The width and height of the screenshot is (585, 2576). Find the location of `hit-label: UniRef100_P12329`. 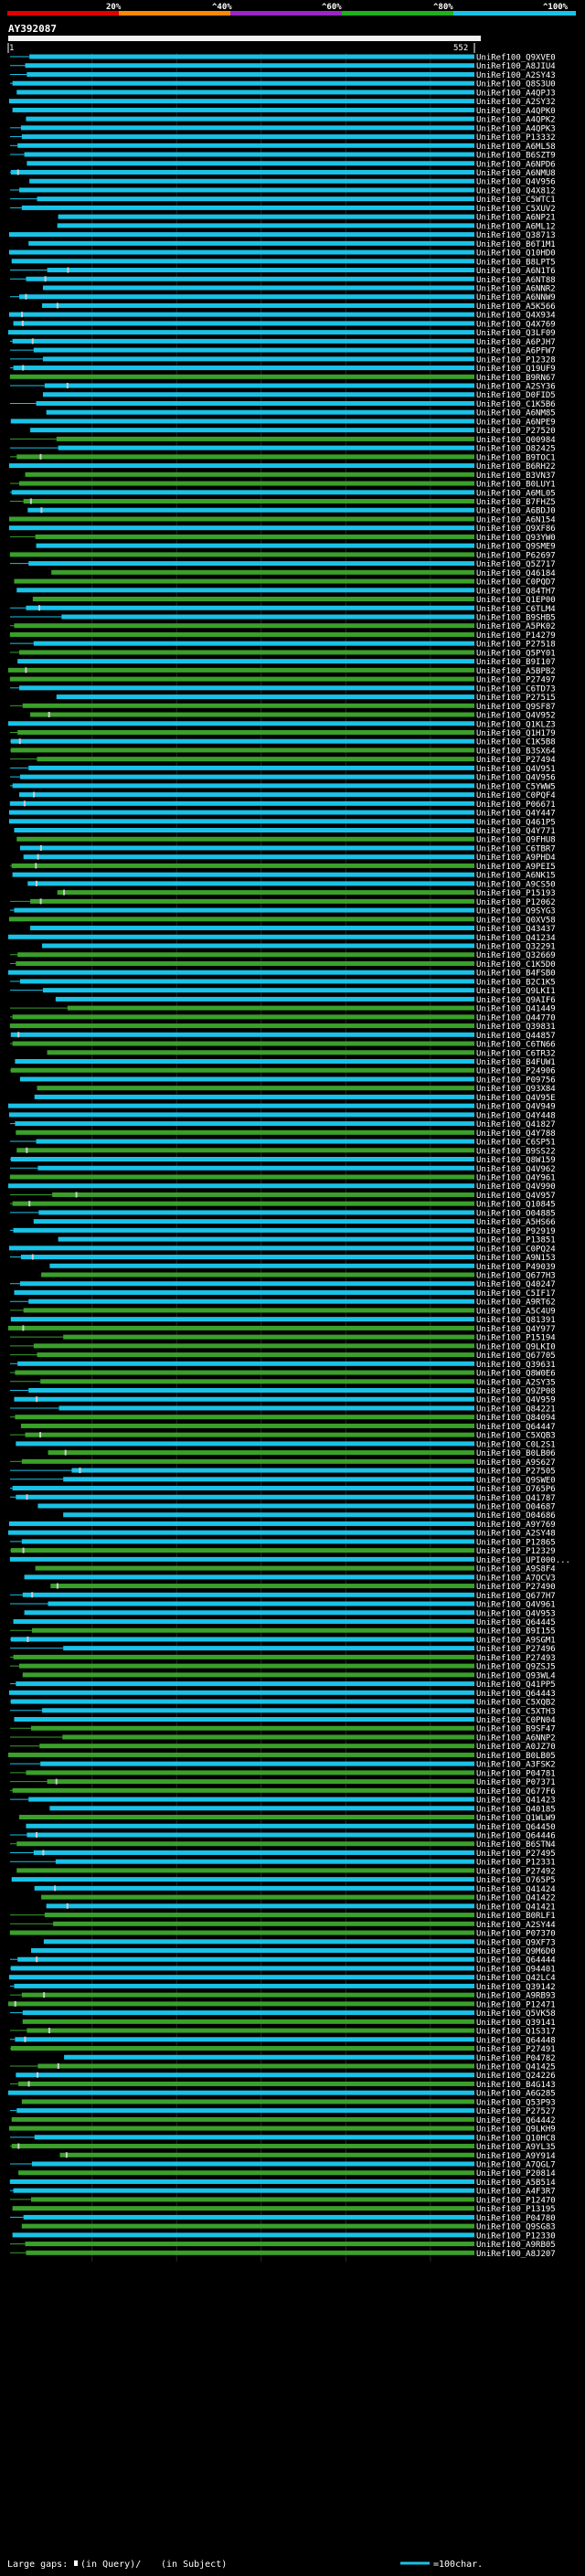

hit-label: UniRef100_P12329 is located at coordinates (516, 1551).